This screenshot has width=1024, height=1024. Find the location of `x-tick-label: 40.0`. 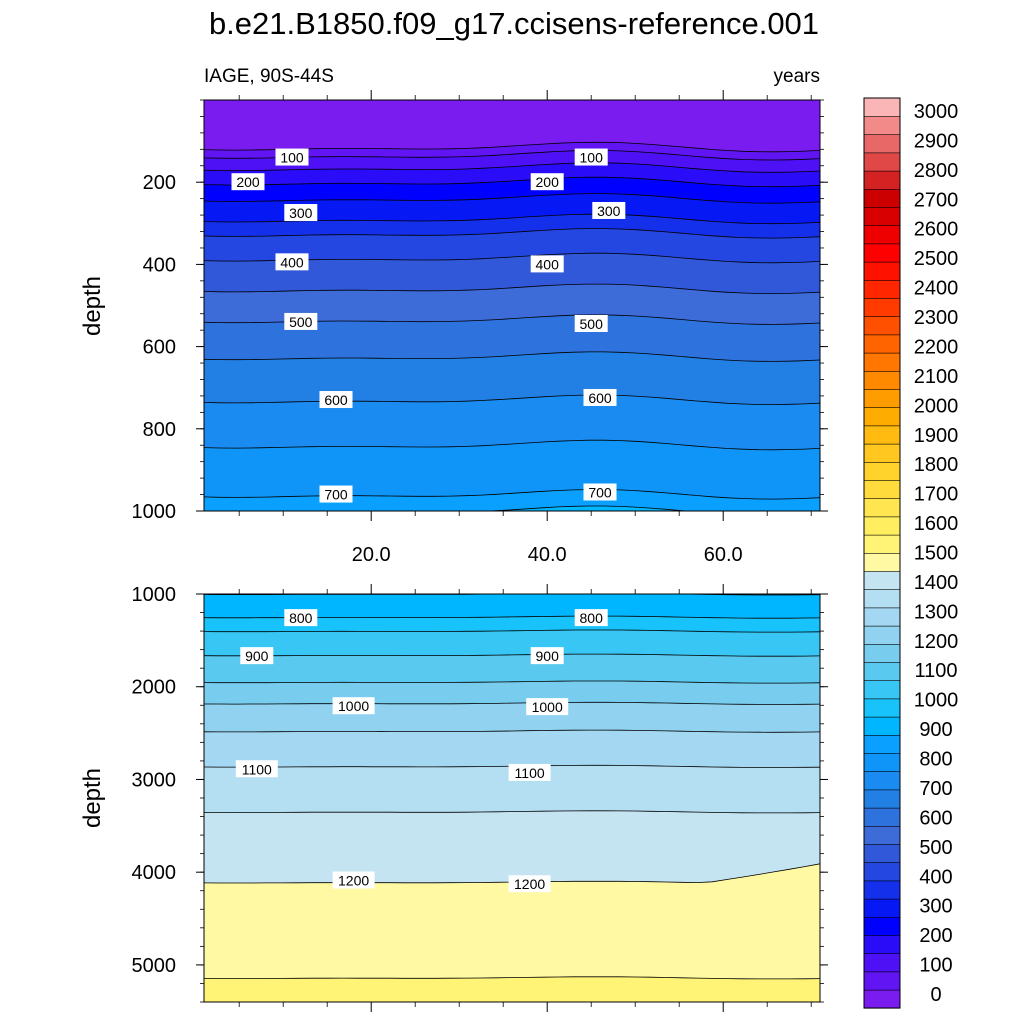

x-tick-label: 40.0 is located at coordinates (547, 555).